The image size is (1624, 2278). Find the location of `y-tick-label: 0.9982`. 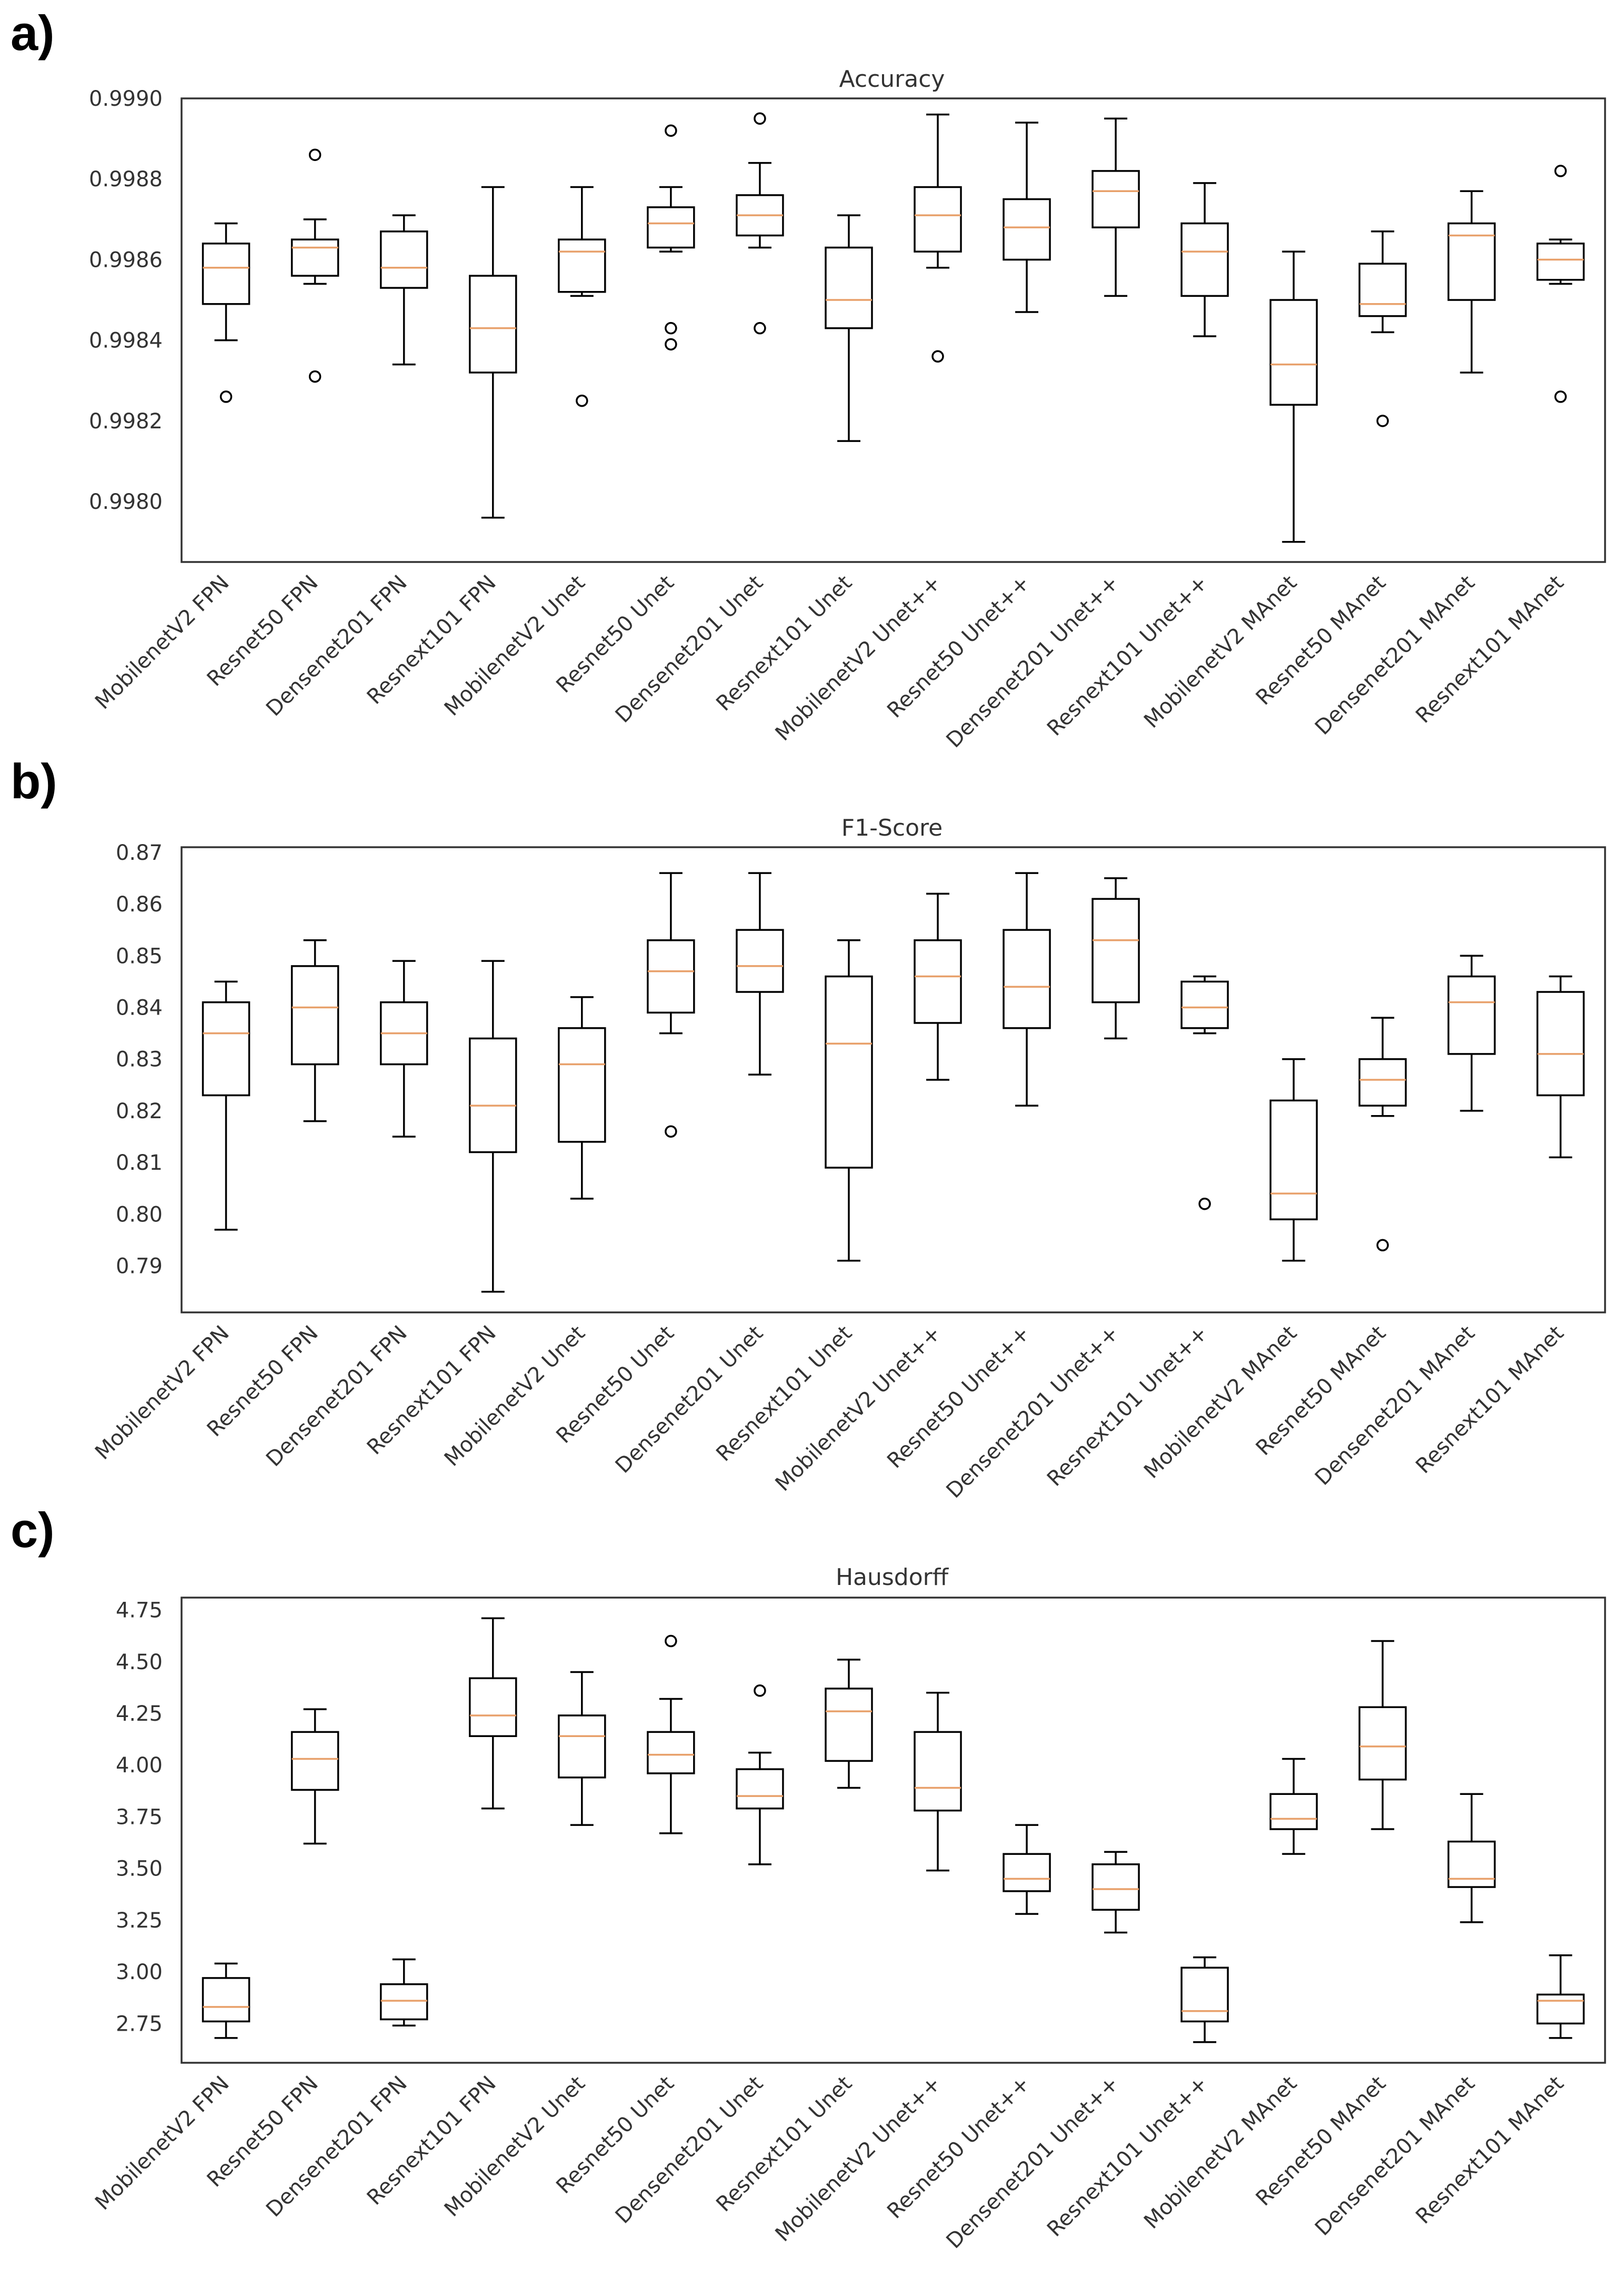

y-tick-label: 0.9982 is located at coordinates (126, 422).